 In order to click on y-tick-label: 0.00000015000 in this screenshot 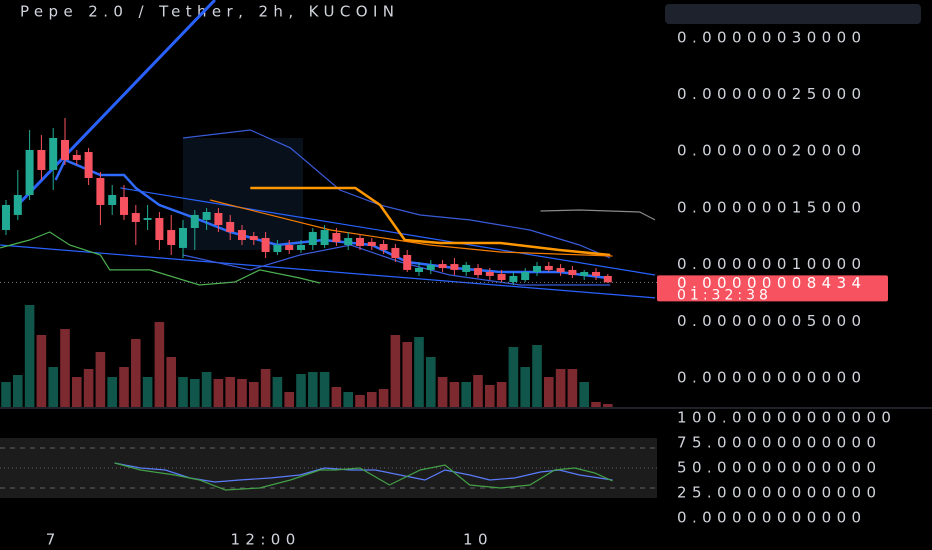, I will do `click(772, 207)`.